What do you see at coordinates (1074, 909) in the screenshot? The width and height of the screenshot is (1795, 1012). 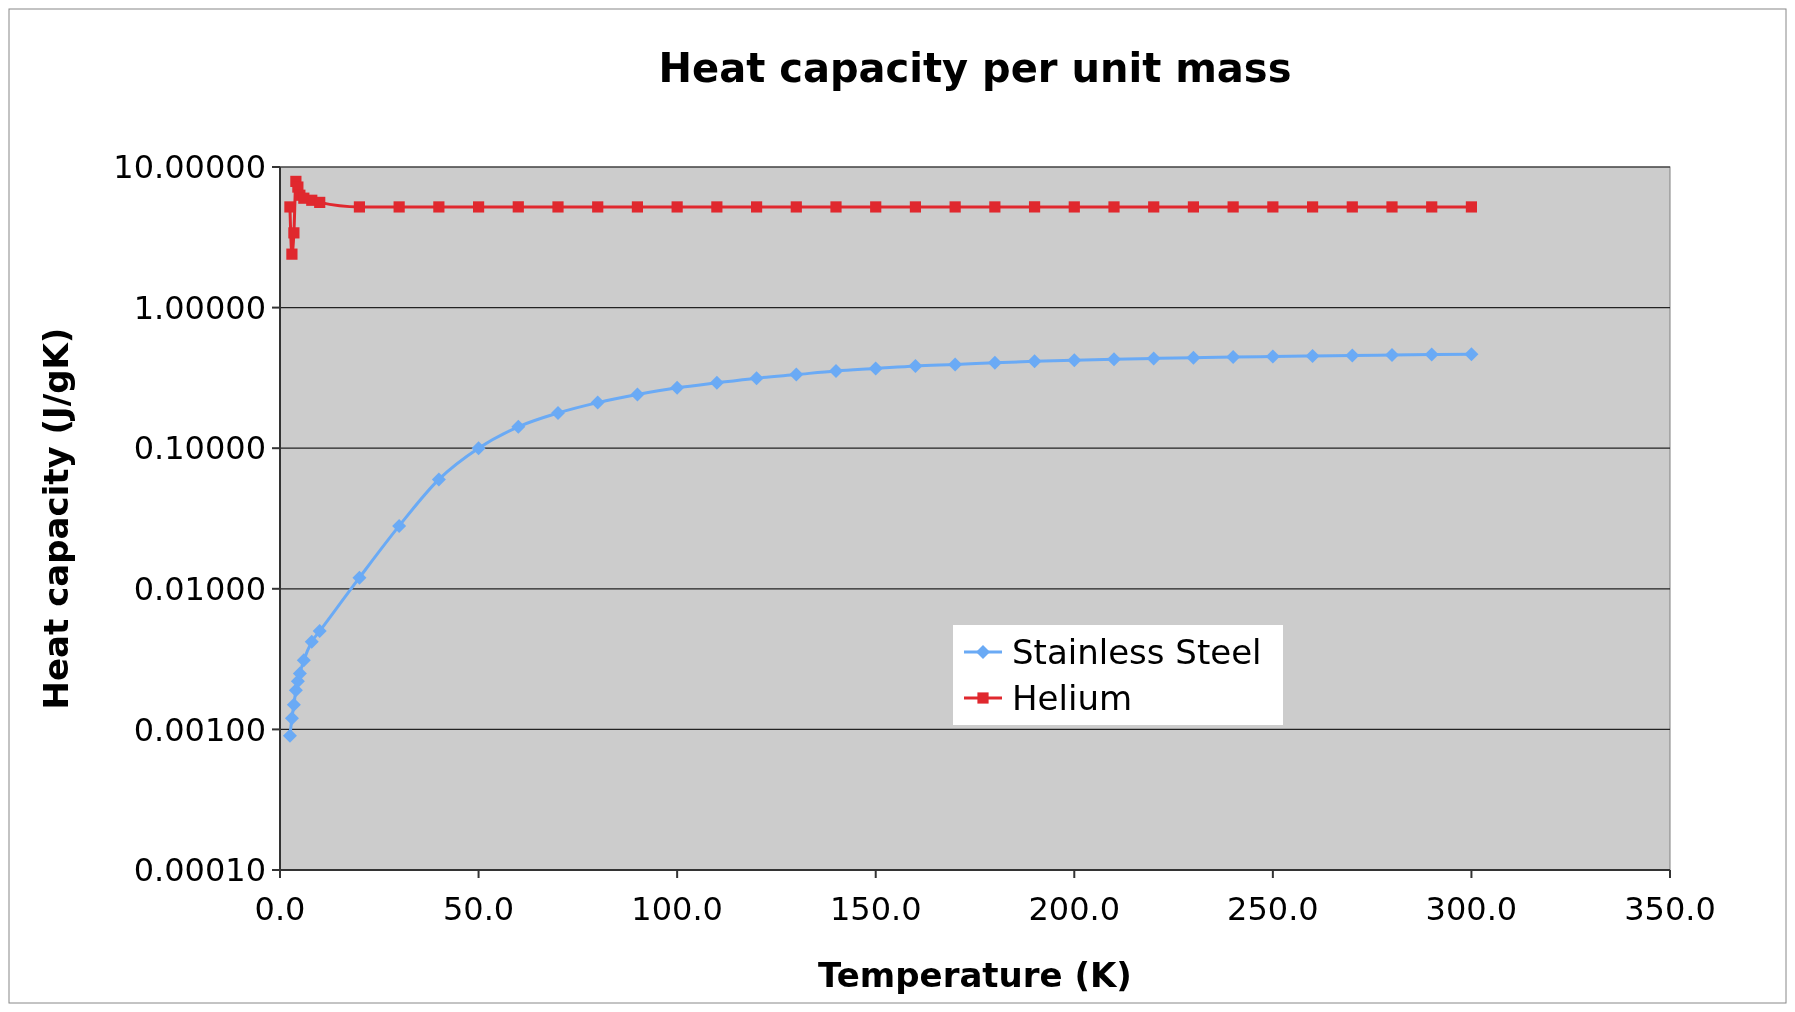 I see `x-tick-label: 200.0` at bounding box center [1074, 909].